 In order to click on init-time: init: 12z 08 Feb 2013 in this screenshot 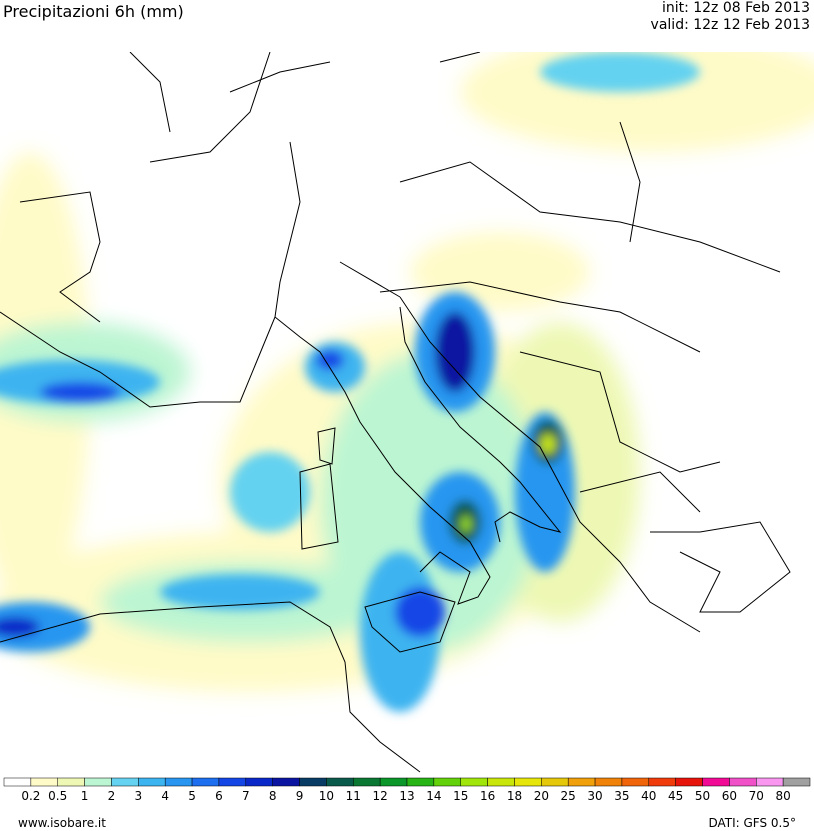, I will do `click(735, 8)`.